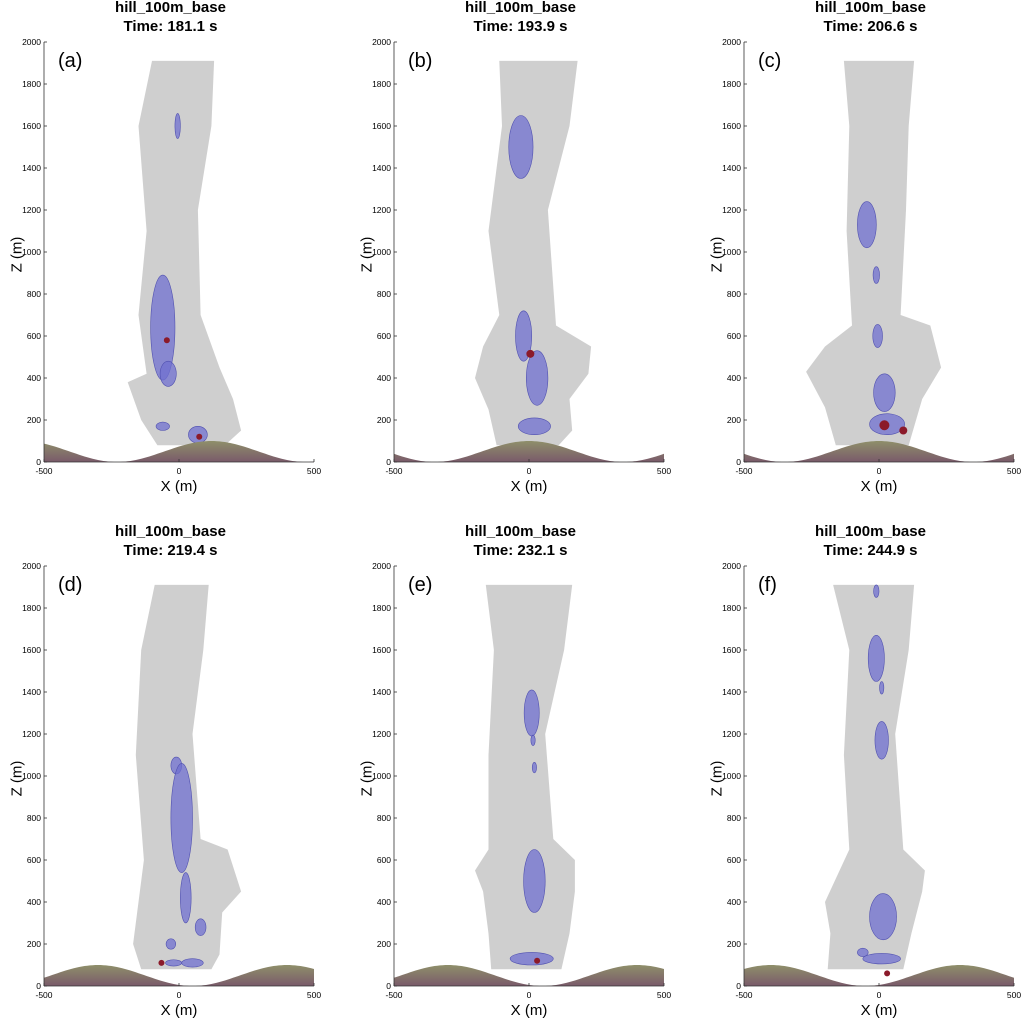 The width and height of the screenshot is (1023, 1036). What do you see at coordinates (70, 585) in the screenshot?
I see `panel-label: (d)` at bounding box center [70, 585].